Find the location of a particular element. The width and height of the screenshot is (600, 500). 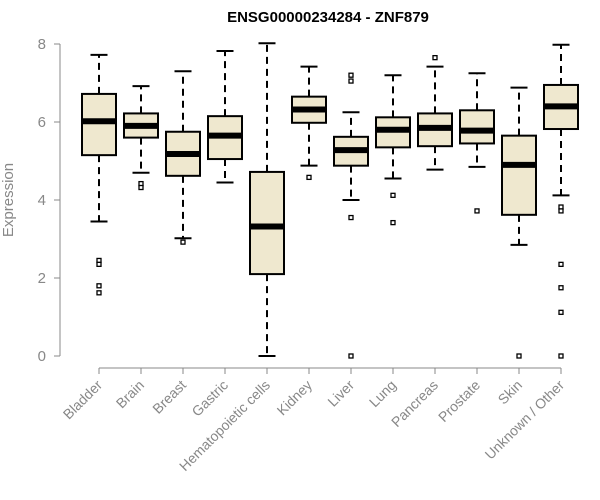

y-tick-label: 2 is located at coordinates (42, 278).